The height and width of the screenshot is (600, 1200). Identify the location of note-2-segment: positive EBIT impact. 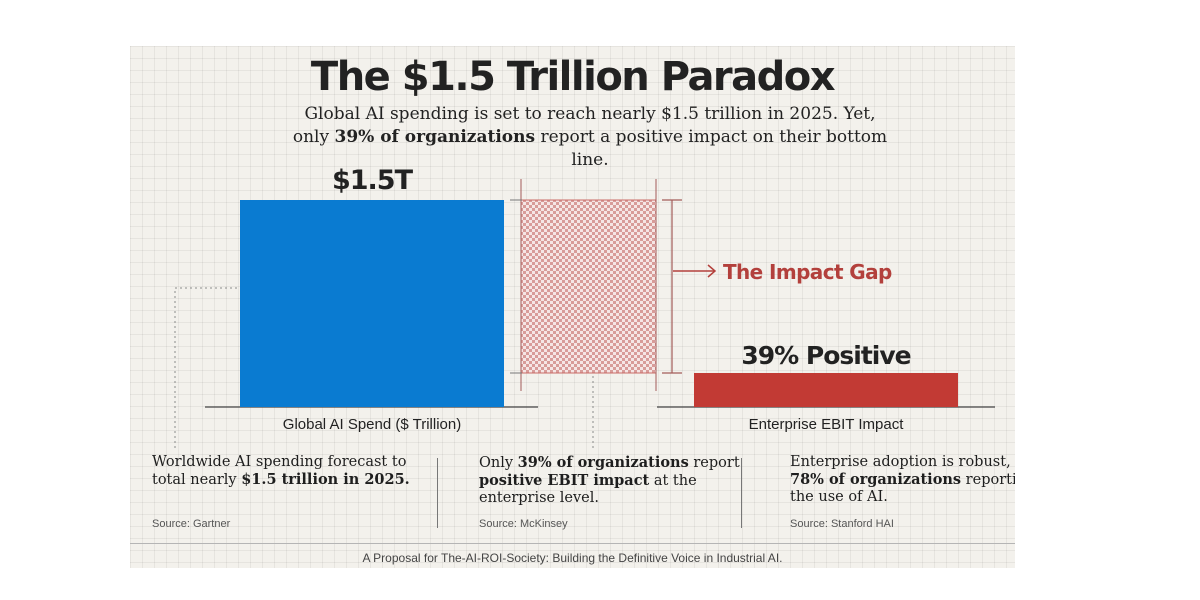
(564, 480).